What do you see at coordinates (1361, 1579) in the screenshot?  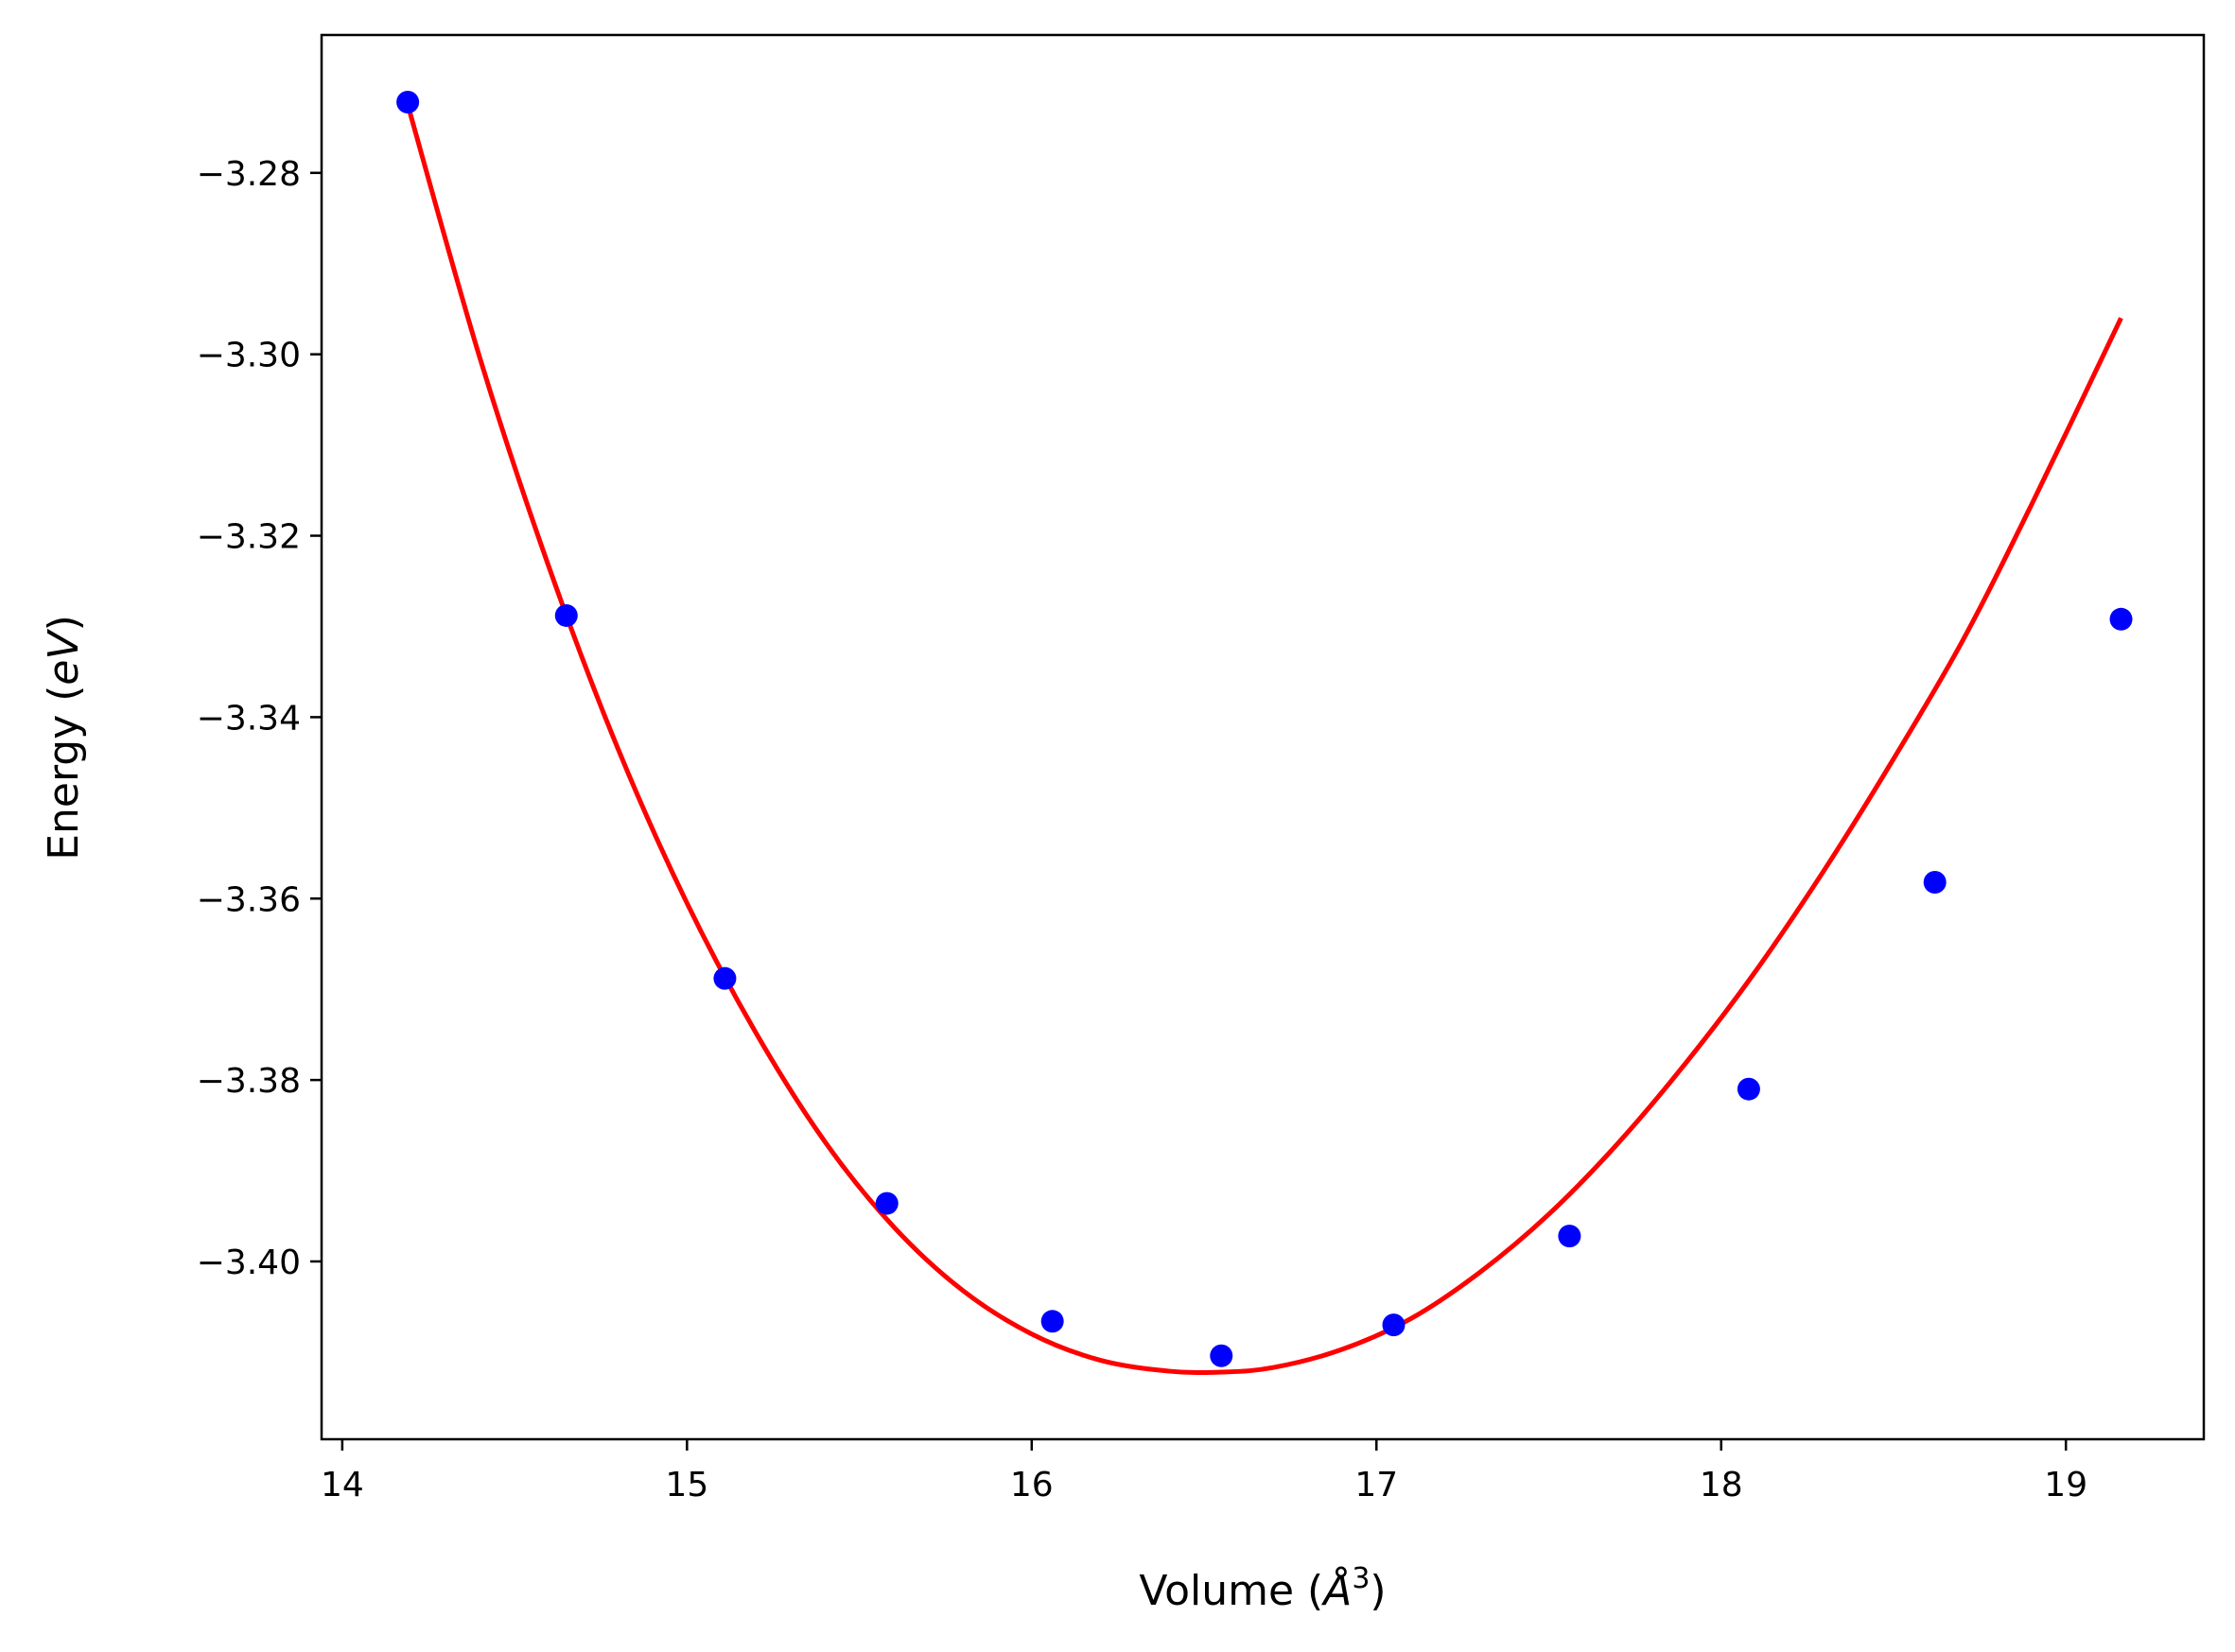 I see `x-axis-label-exponent: 3` at bounding box center [1361, 1579].